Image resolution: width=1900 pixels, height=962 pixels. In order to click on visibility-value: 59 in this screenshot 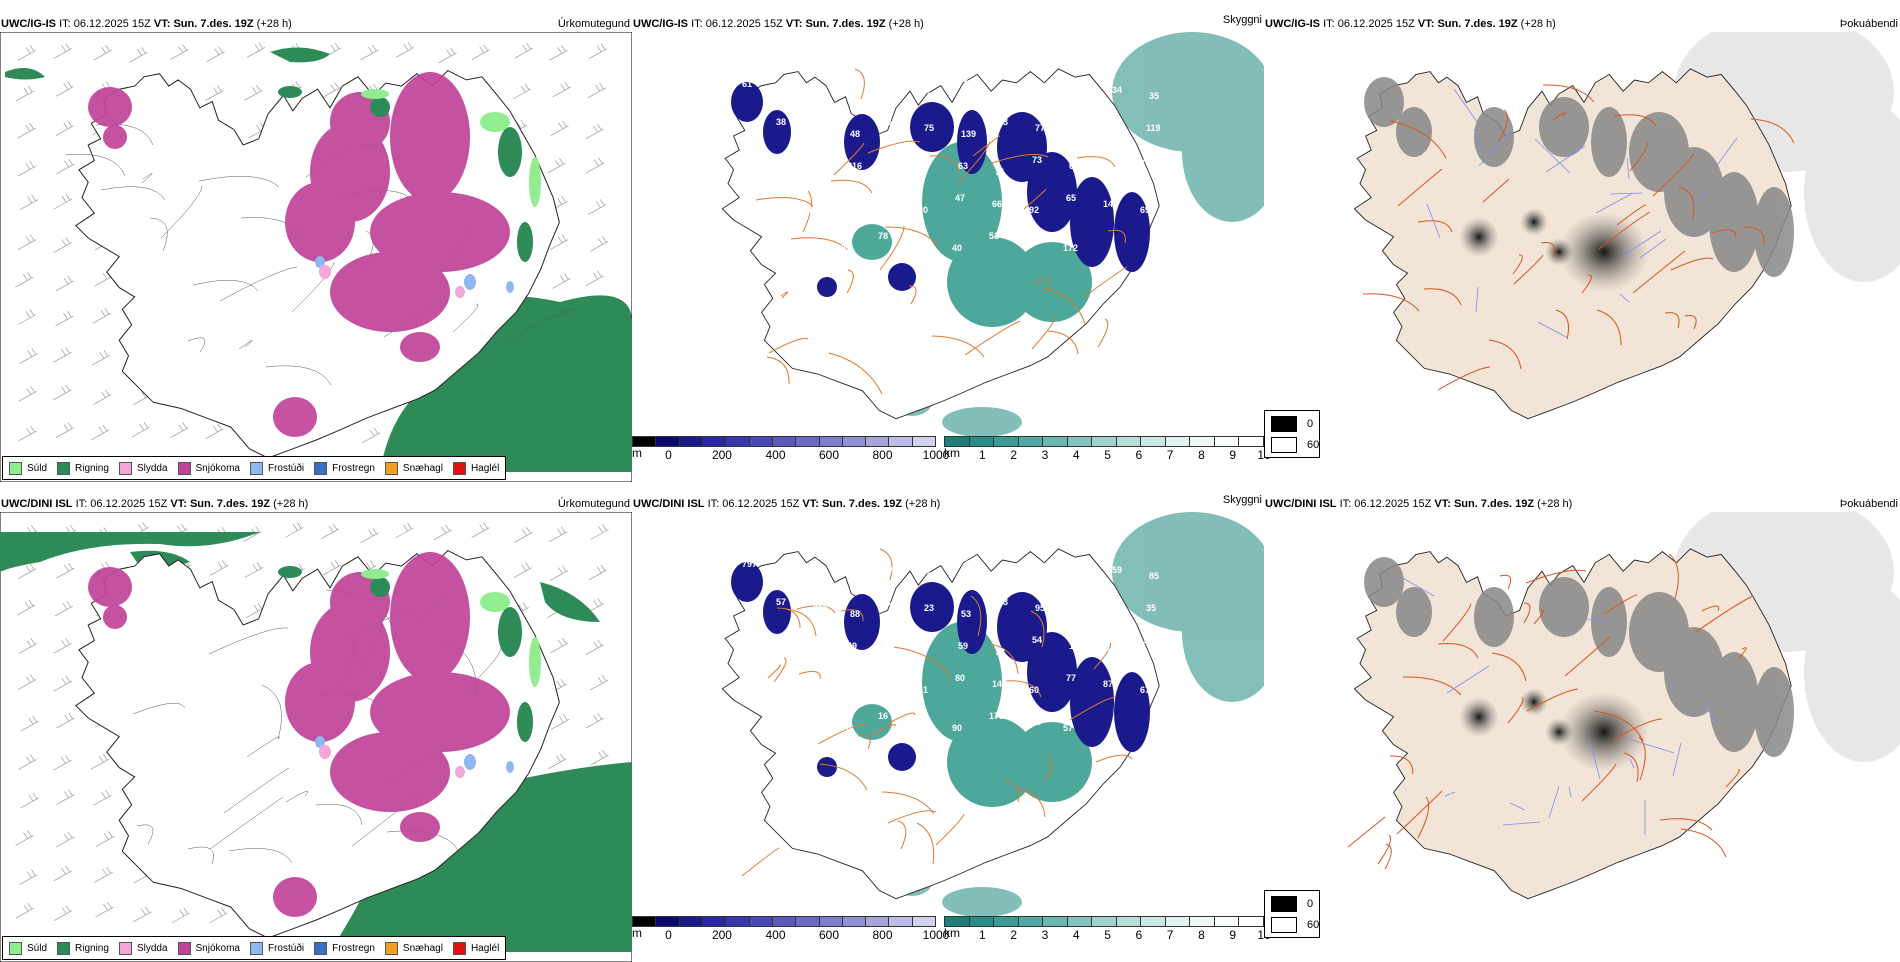, I will do `click(1117, 570)`.